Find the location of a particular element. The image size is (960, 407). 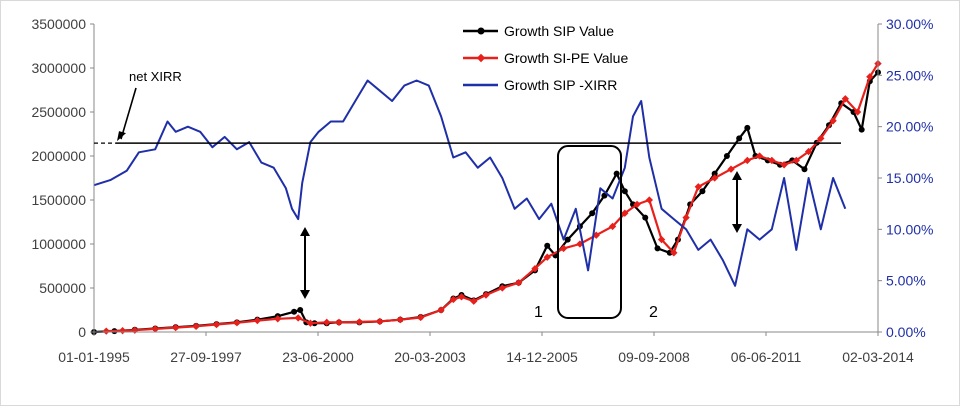

annotation-arrow-2000-head-top is located at coordinates (305, 231).